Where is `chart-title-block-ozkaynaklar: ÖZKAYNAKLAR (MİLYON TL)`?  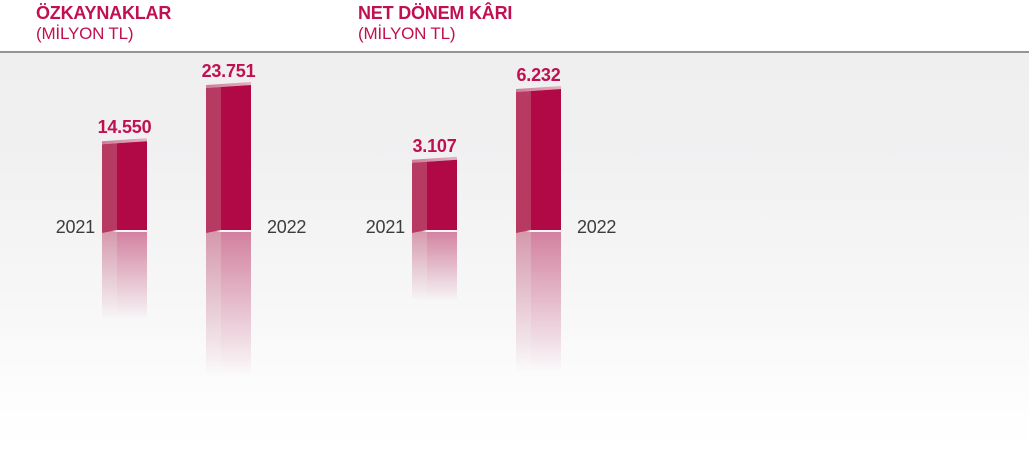
chart-title-block-ozkaynaklar: ÖZKAYNAKLAR (MİLYON TL) is located at coordinates (103, 23).